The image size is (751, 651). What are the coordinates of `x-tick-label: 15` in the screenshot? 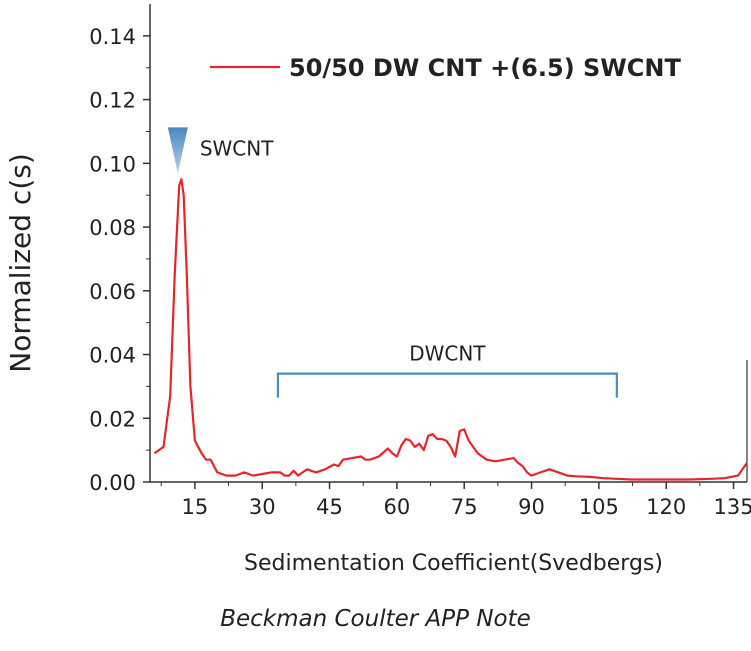 It's located at (195, 507).